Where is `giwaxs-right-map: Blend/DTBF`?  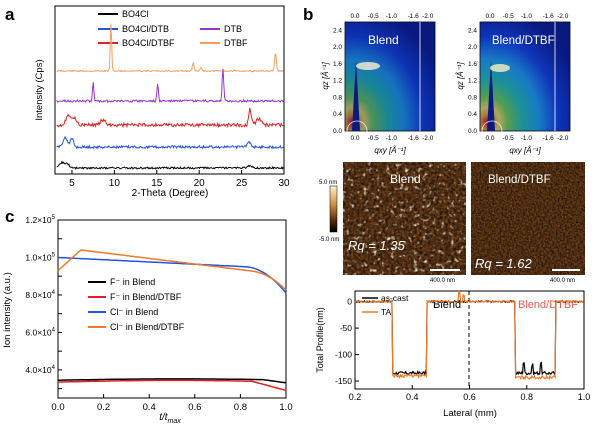
giwaxs-right-map: Blend/DTBF is located at coordinates (525, 81).